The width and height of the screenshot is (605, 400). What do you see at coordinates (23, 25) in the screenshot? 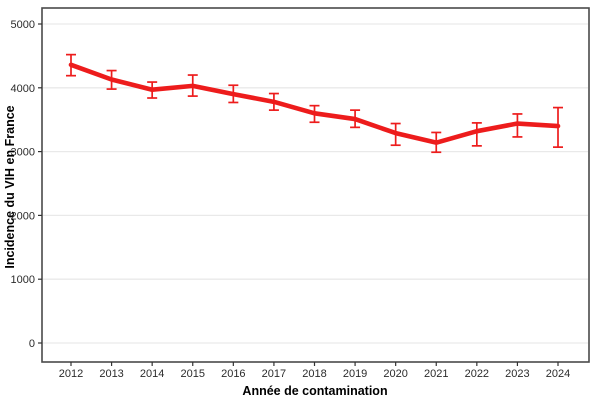
I see `y-tick-label-5000: 5000` at bounding box center [23, 25].